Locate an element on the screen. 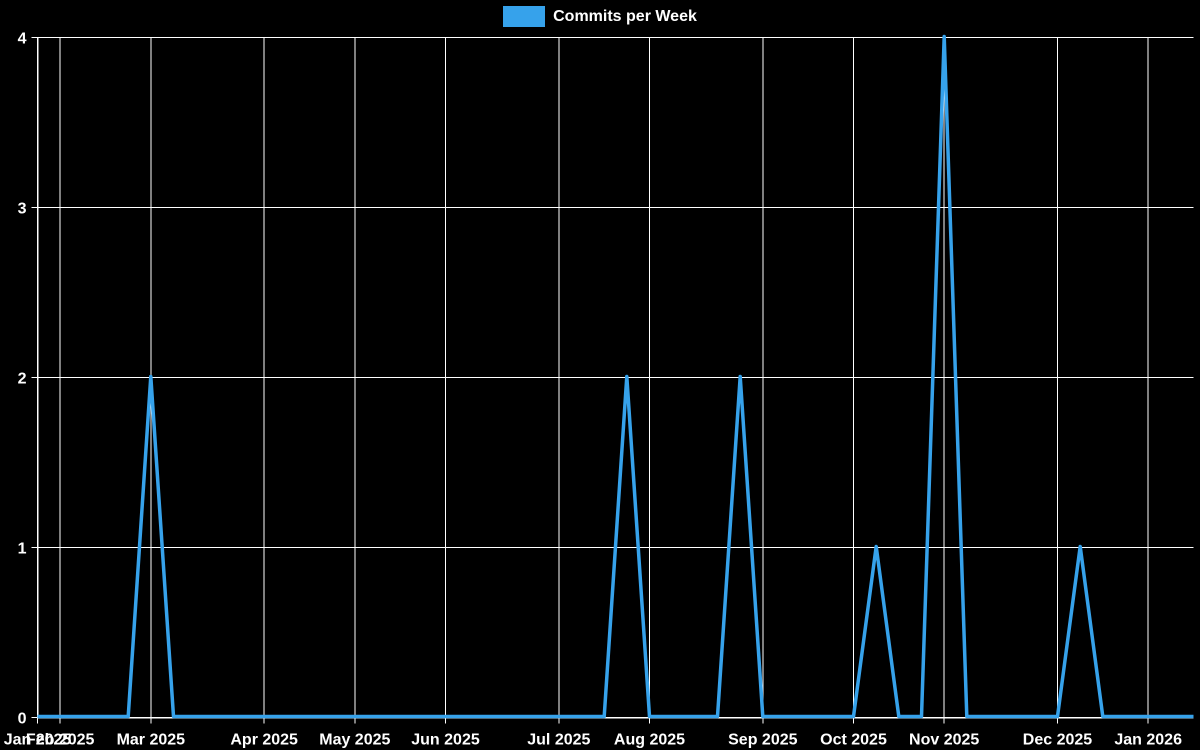 The image size is (1200, 750). x-tick-label: Mar 2025 is located at coordinates (151, 740).